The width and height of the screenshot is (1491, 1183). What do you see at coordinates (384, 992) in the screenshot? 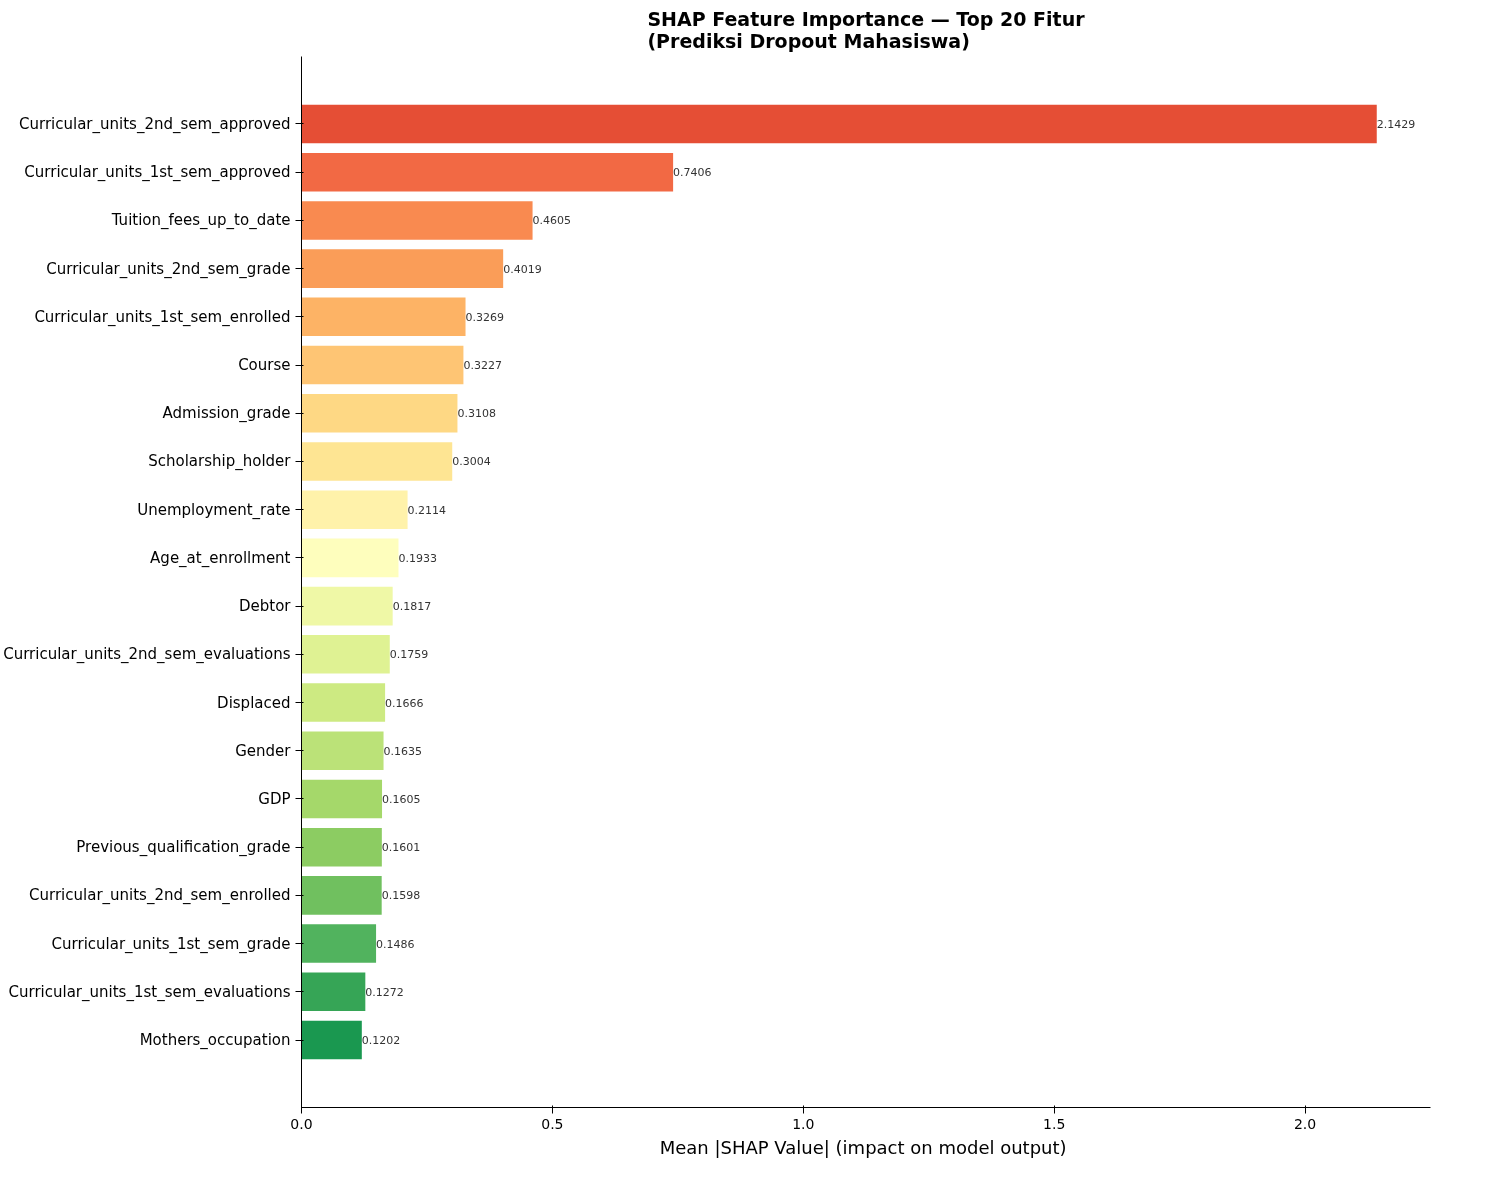
I see `data-label: 0.1272` at bounding box center [384, 992].